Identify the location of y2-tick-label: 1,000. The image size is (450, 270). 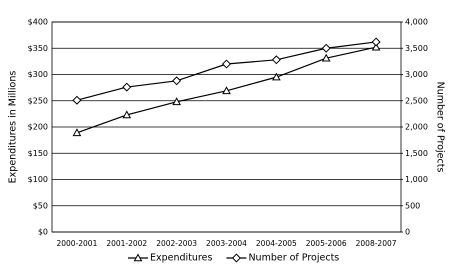
(416, 179).